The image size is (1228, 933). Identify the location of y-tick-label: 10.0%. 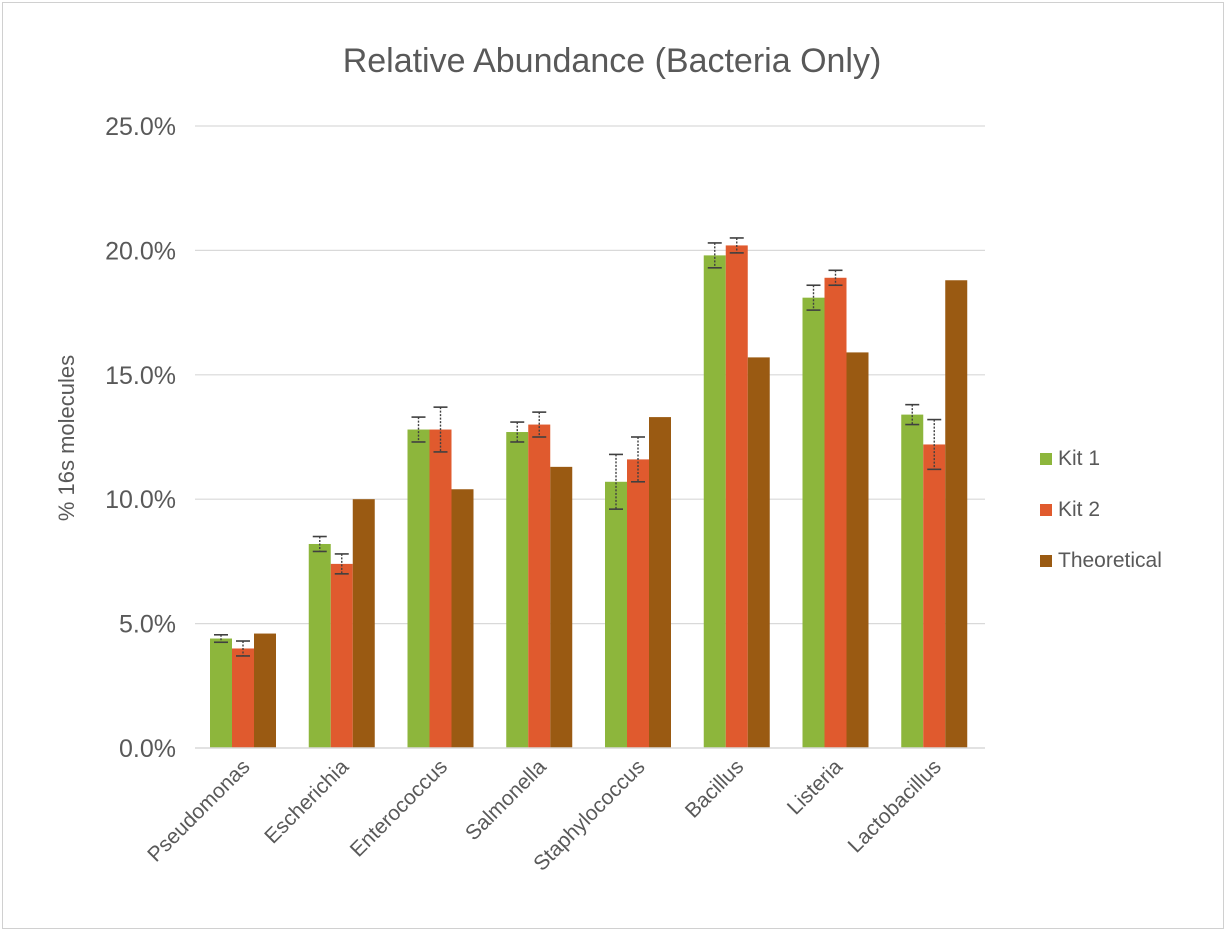
(140, 500).